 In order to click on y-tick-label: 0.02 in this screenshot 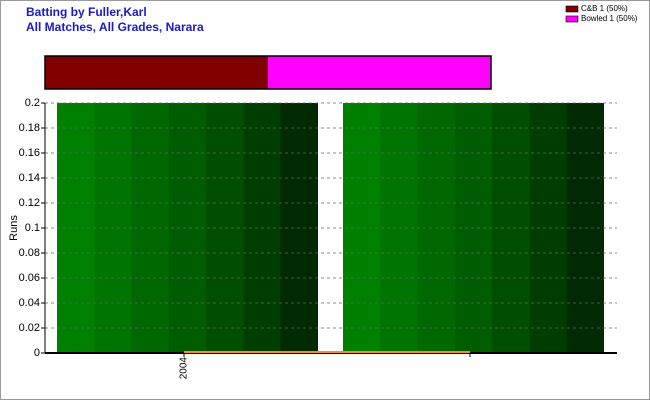, I will do `click(29, 328)`.